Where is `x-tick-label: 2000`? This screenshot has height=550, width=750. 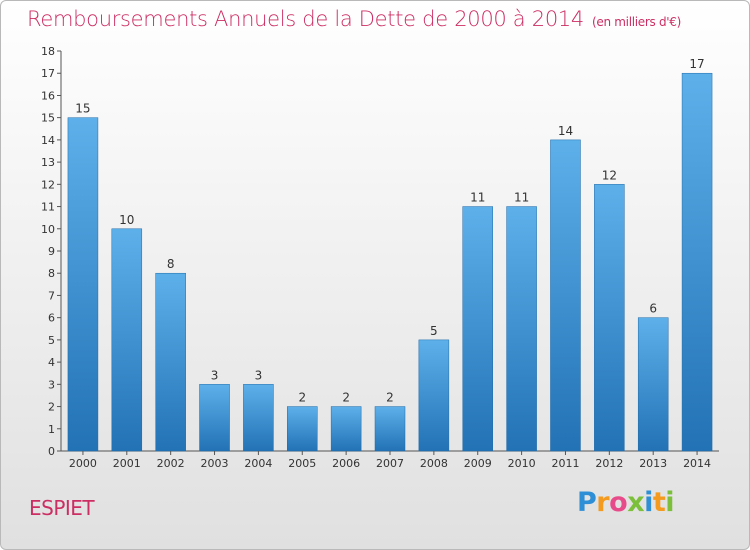
x-tick-label: 2000 is located at coordinates (83, 463).